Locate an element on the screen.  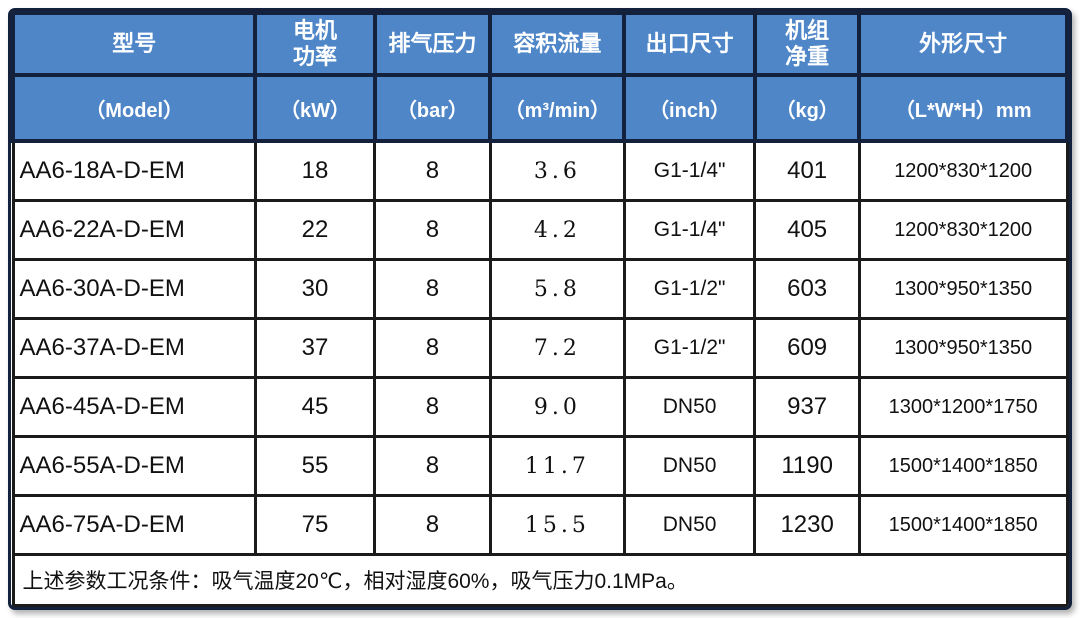
footnote-text: 上述参数工况条件：吸气温度20℃，相对湿度60%，吸气压力0.1MPa。 is located at coordinates (540, 580).